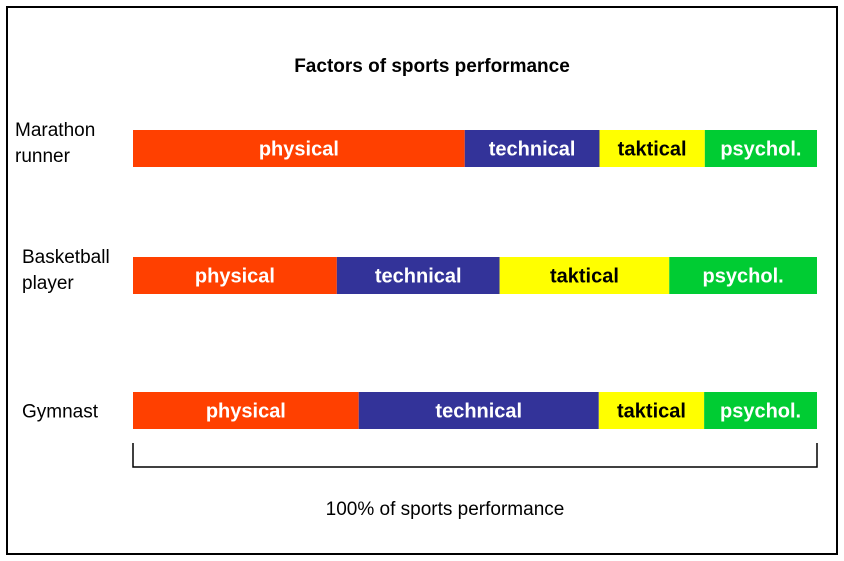 This screenshot has height=561, width=844. Describe the element at coordinates (475, 455) in the screenshot. I see `total-bracket` at that location.